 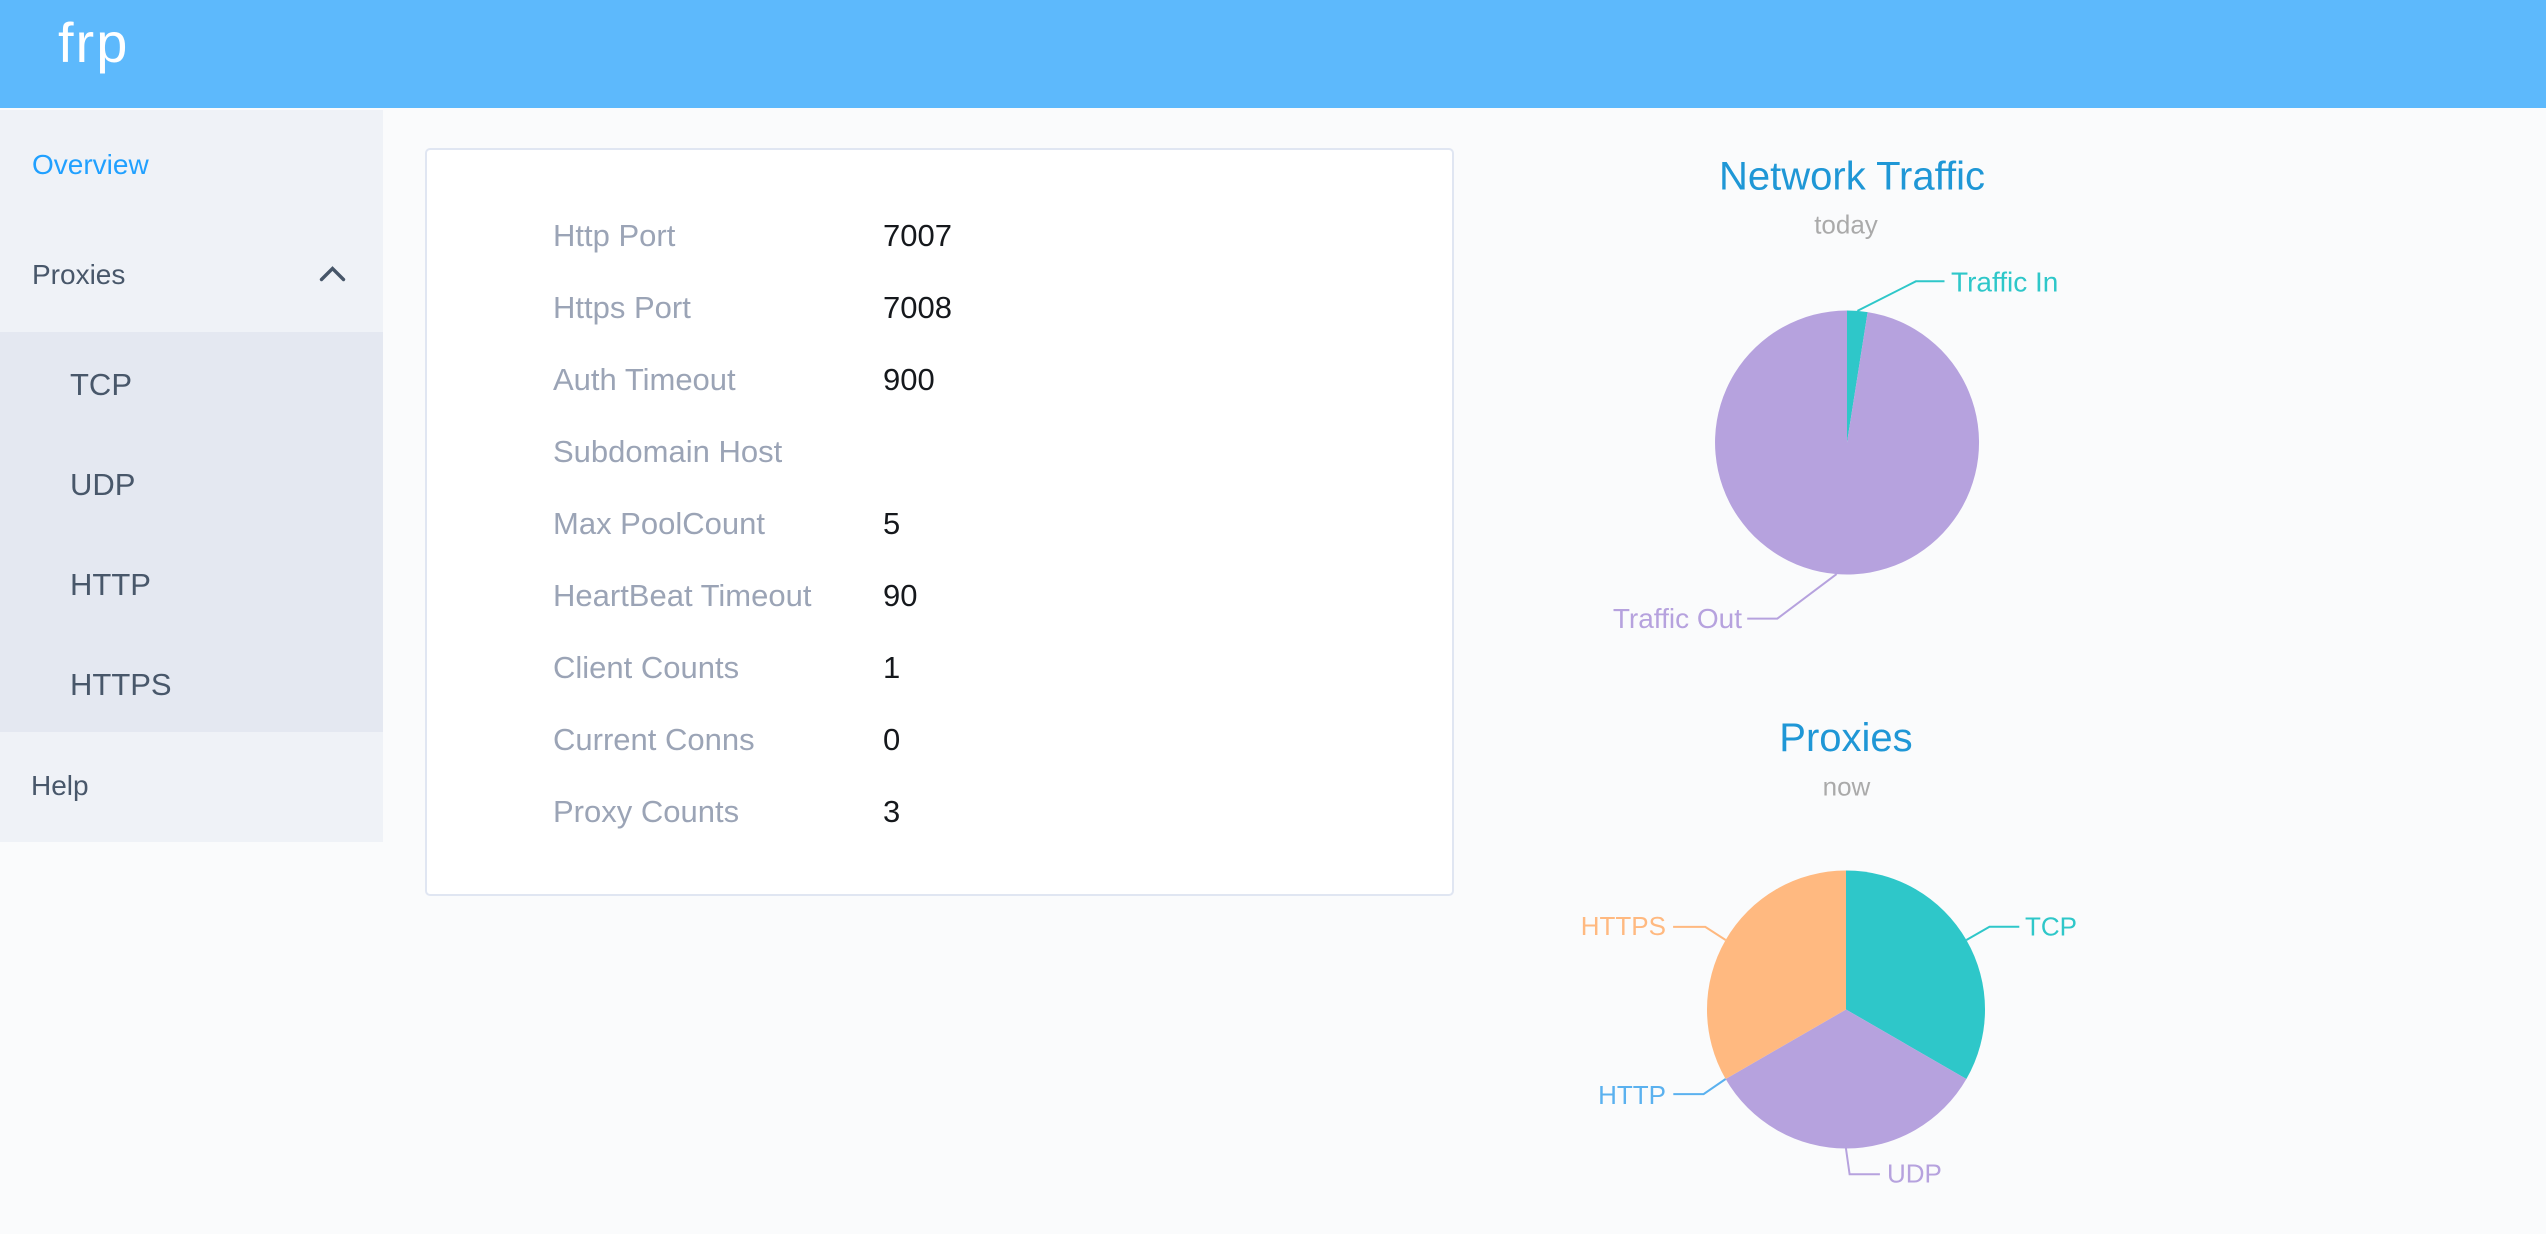 I want to click on svg-text: HTTP, so click(x=1632, y=1095).